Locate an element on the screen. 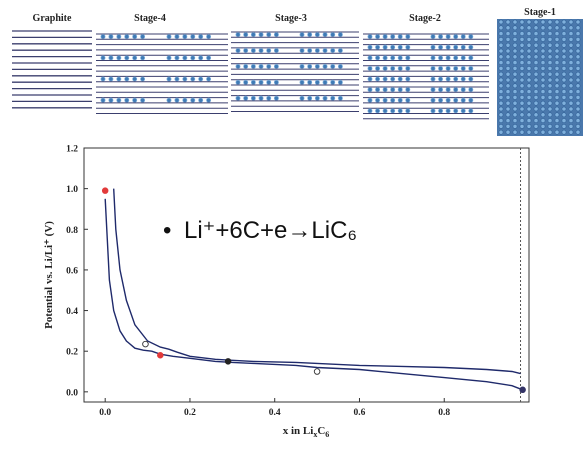  y-tick-label: 1.2 is located at coordinates (72, 150).